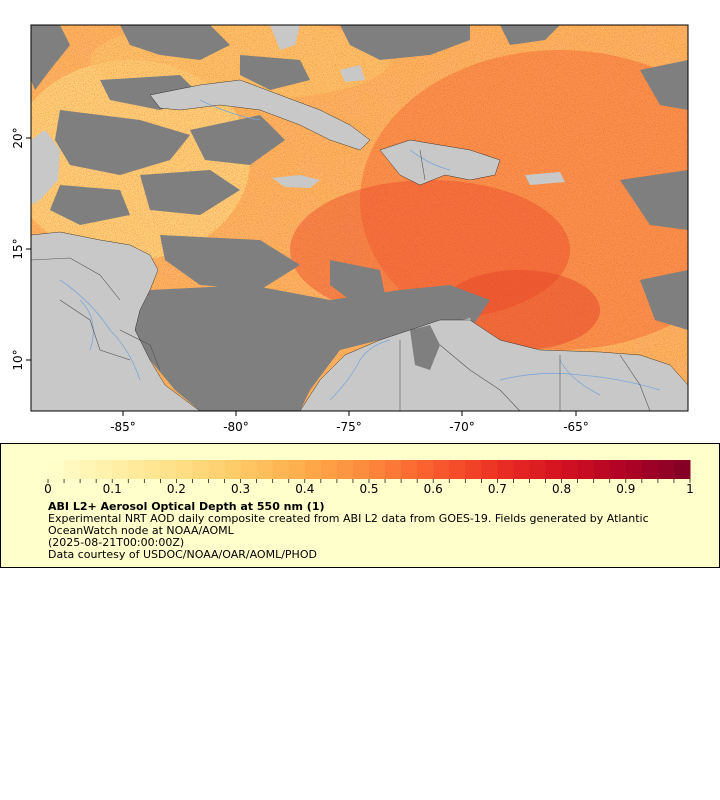 The image size is (720, 800). What do you see at coordinates (576, 427) in the screenshot?
I see `x-tick-label: -65°` at bounding box center [576, 427].